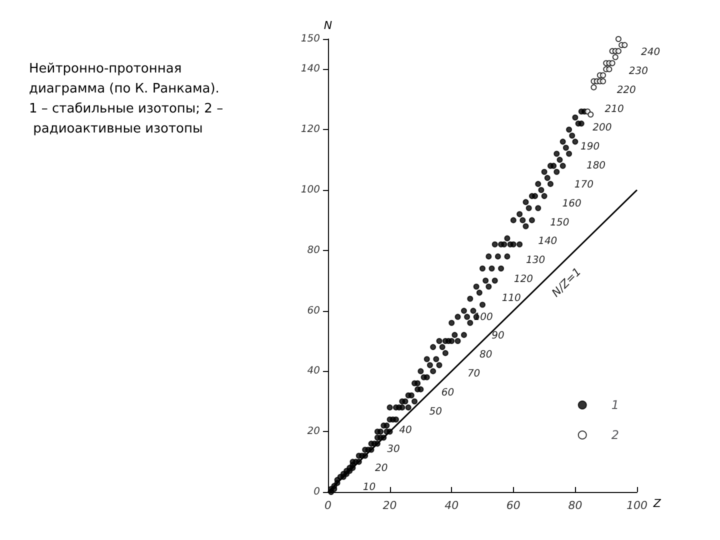  I want to click on annotation: 120, so click(523, 279).